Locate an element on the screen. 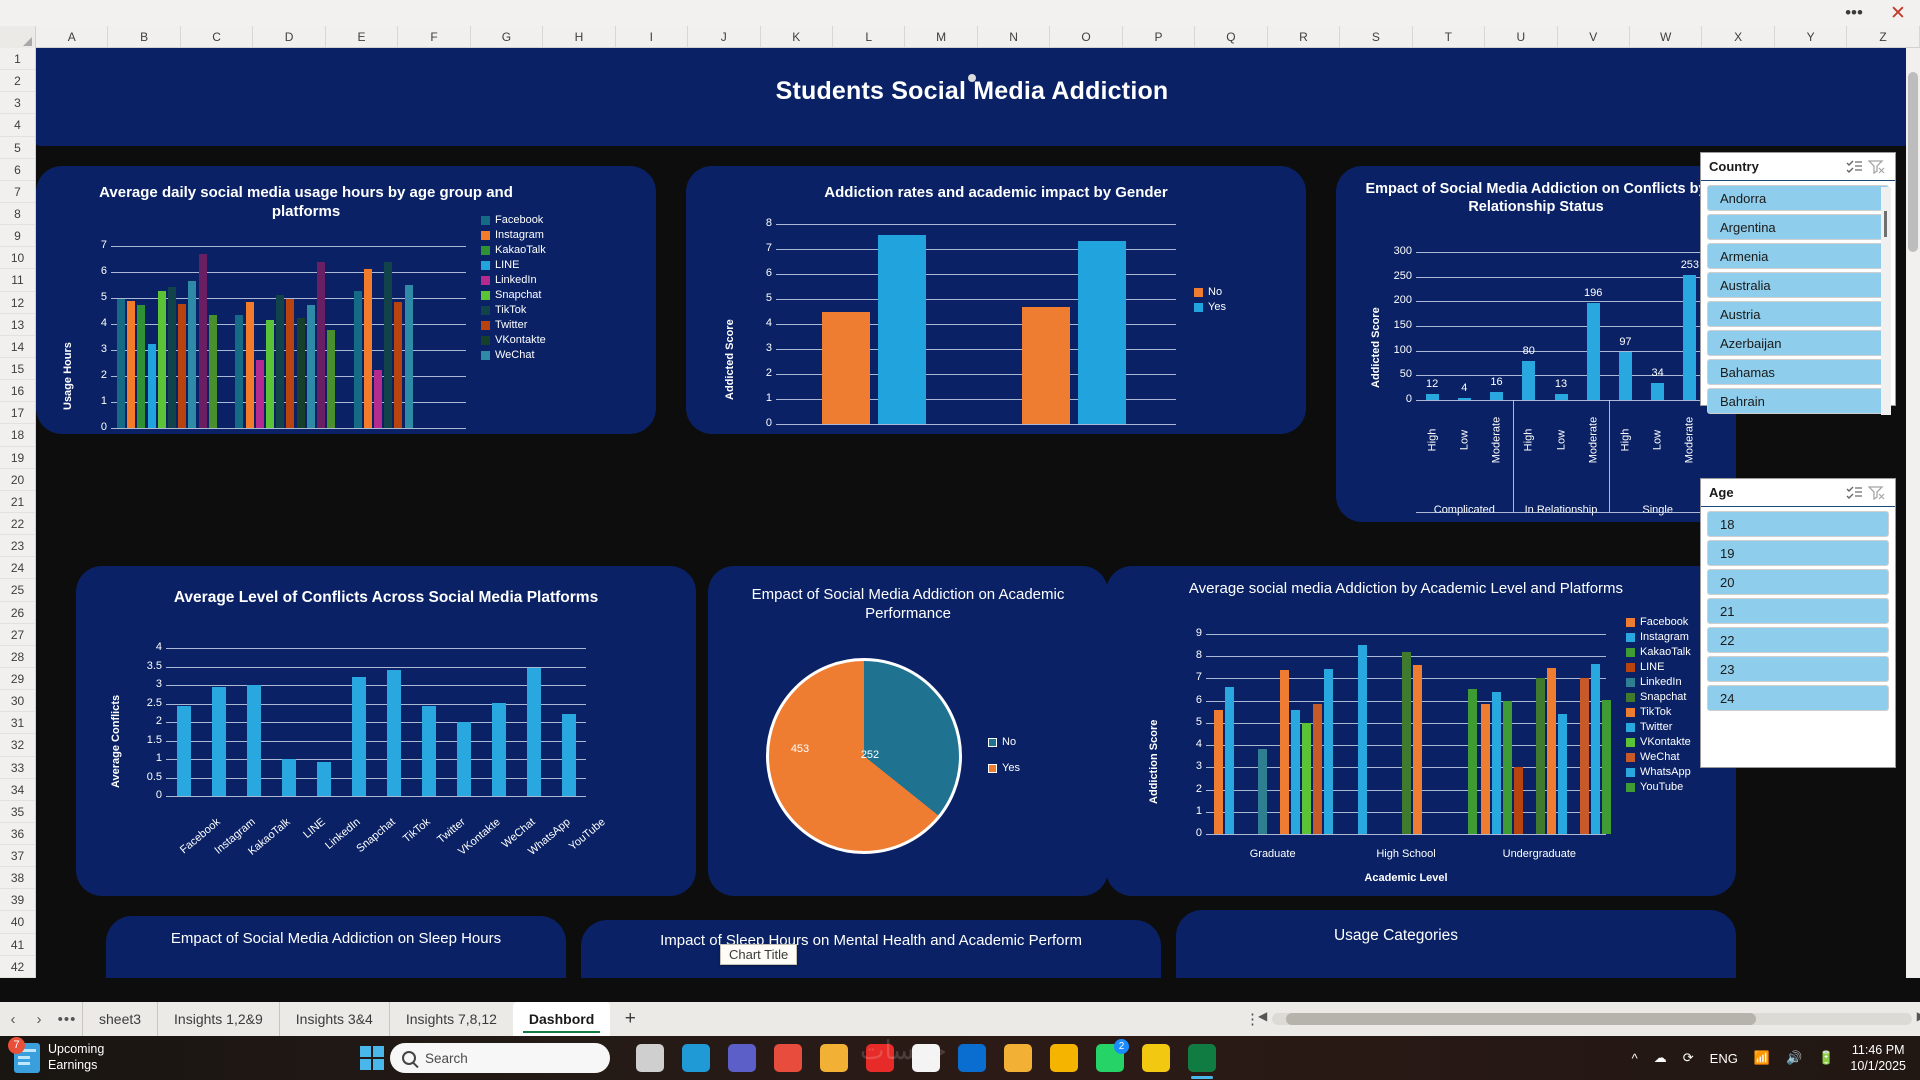 The height and width of the screenshot is (1080, 1920). column-header-S: S is located at coordinates (1376, 36).